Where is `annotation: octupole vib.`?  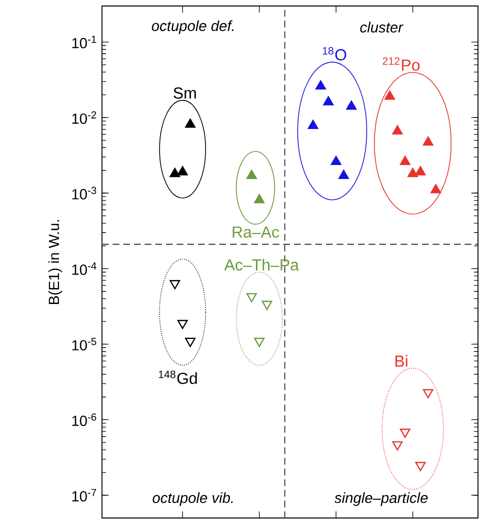
annotation: octupole vib. is located at coordinates (192, 499).